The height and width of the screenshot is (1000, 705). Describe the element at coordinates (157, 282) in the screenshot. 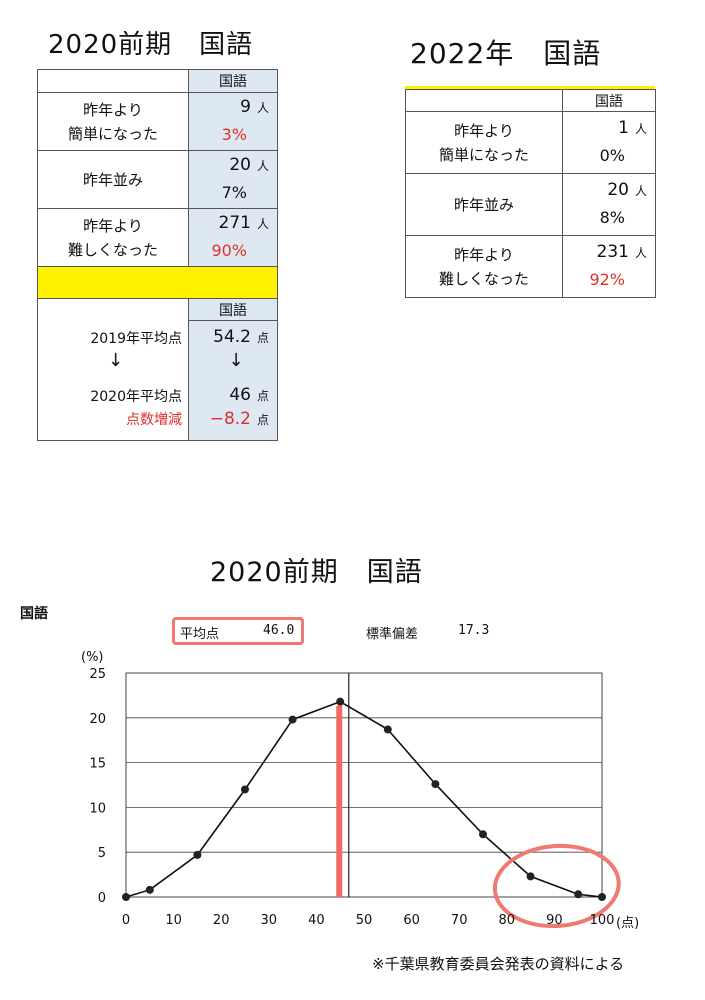

I see `yellow-separator-band` at that location.